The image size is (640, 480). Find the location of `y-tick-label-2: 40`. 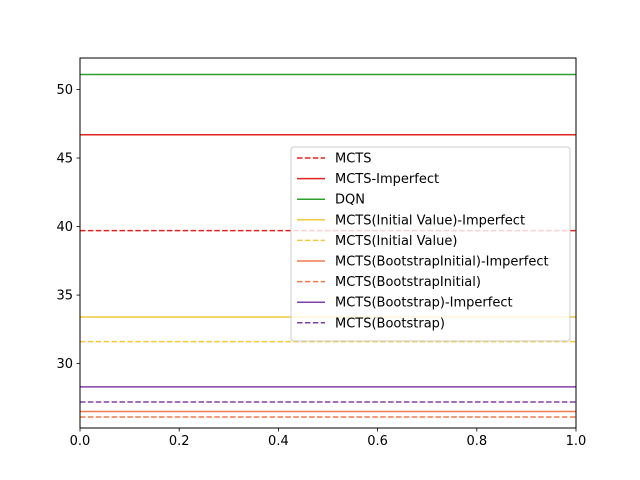

y-tick-label-2: 40 is located at coordinates (64, 227).